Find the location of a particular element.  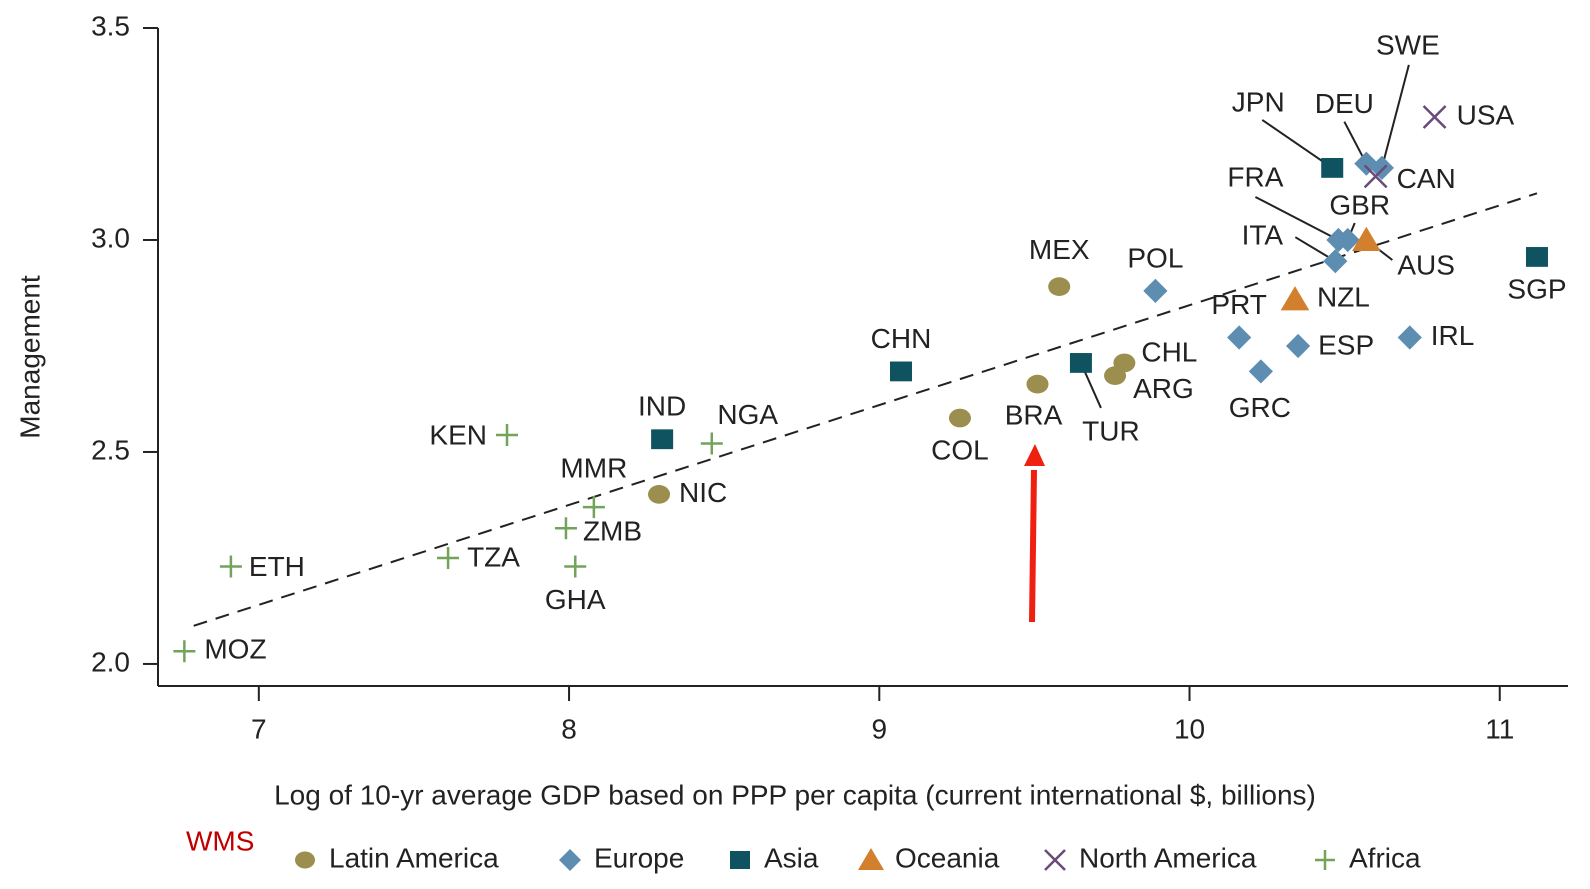

point-label: IRL is located at coordinates (1453, 335).